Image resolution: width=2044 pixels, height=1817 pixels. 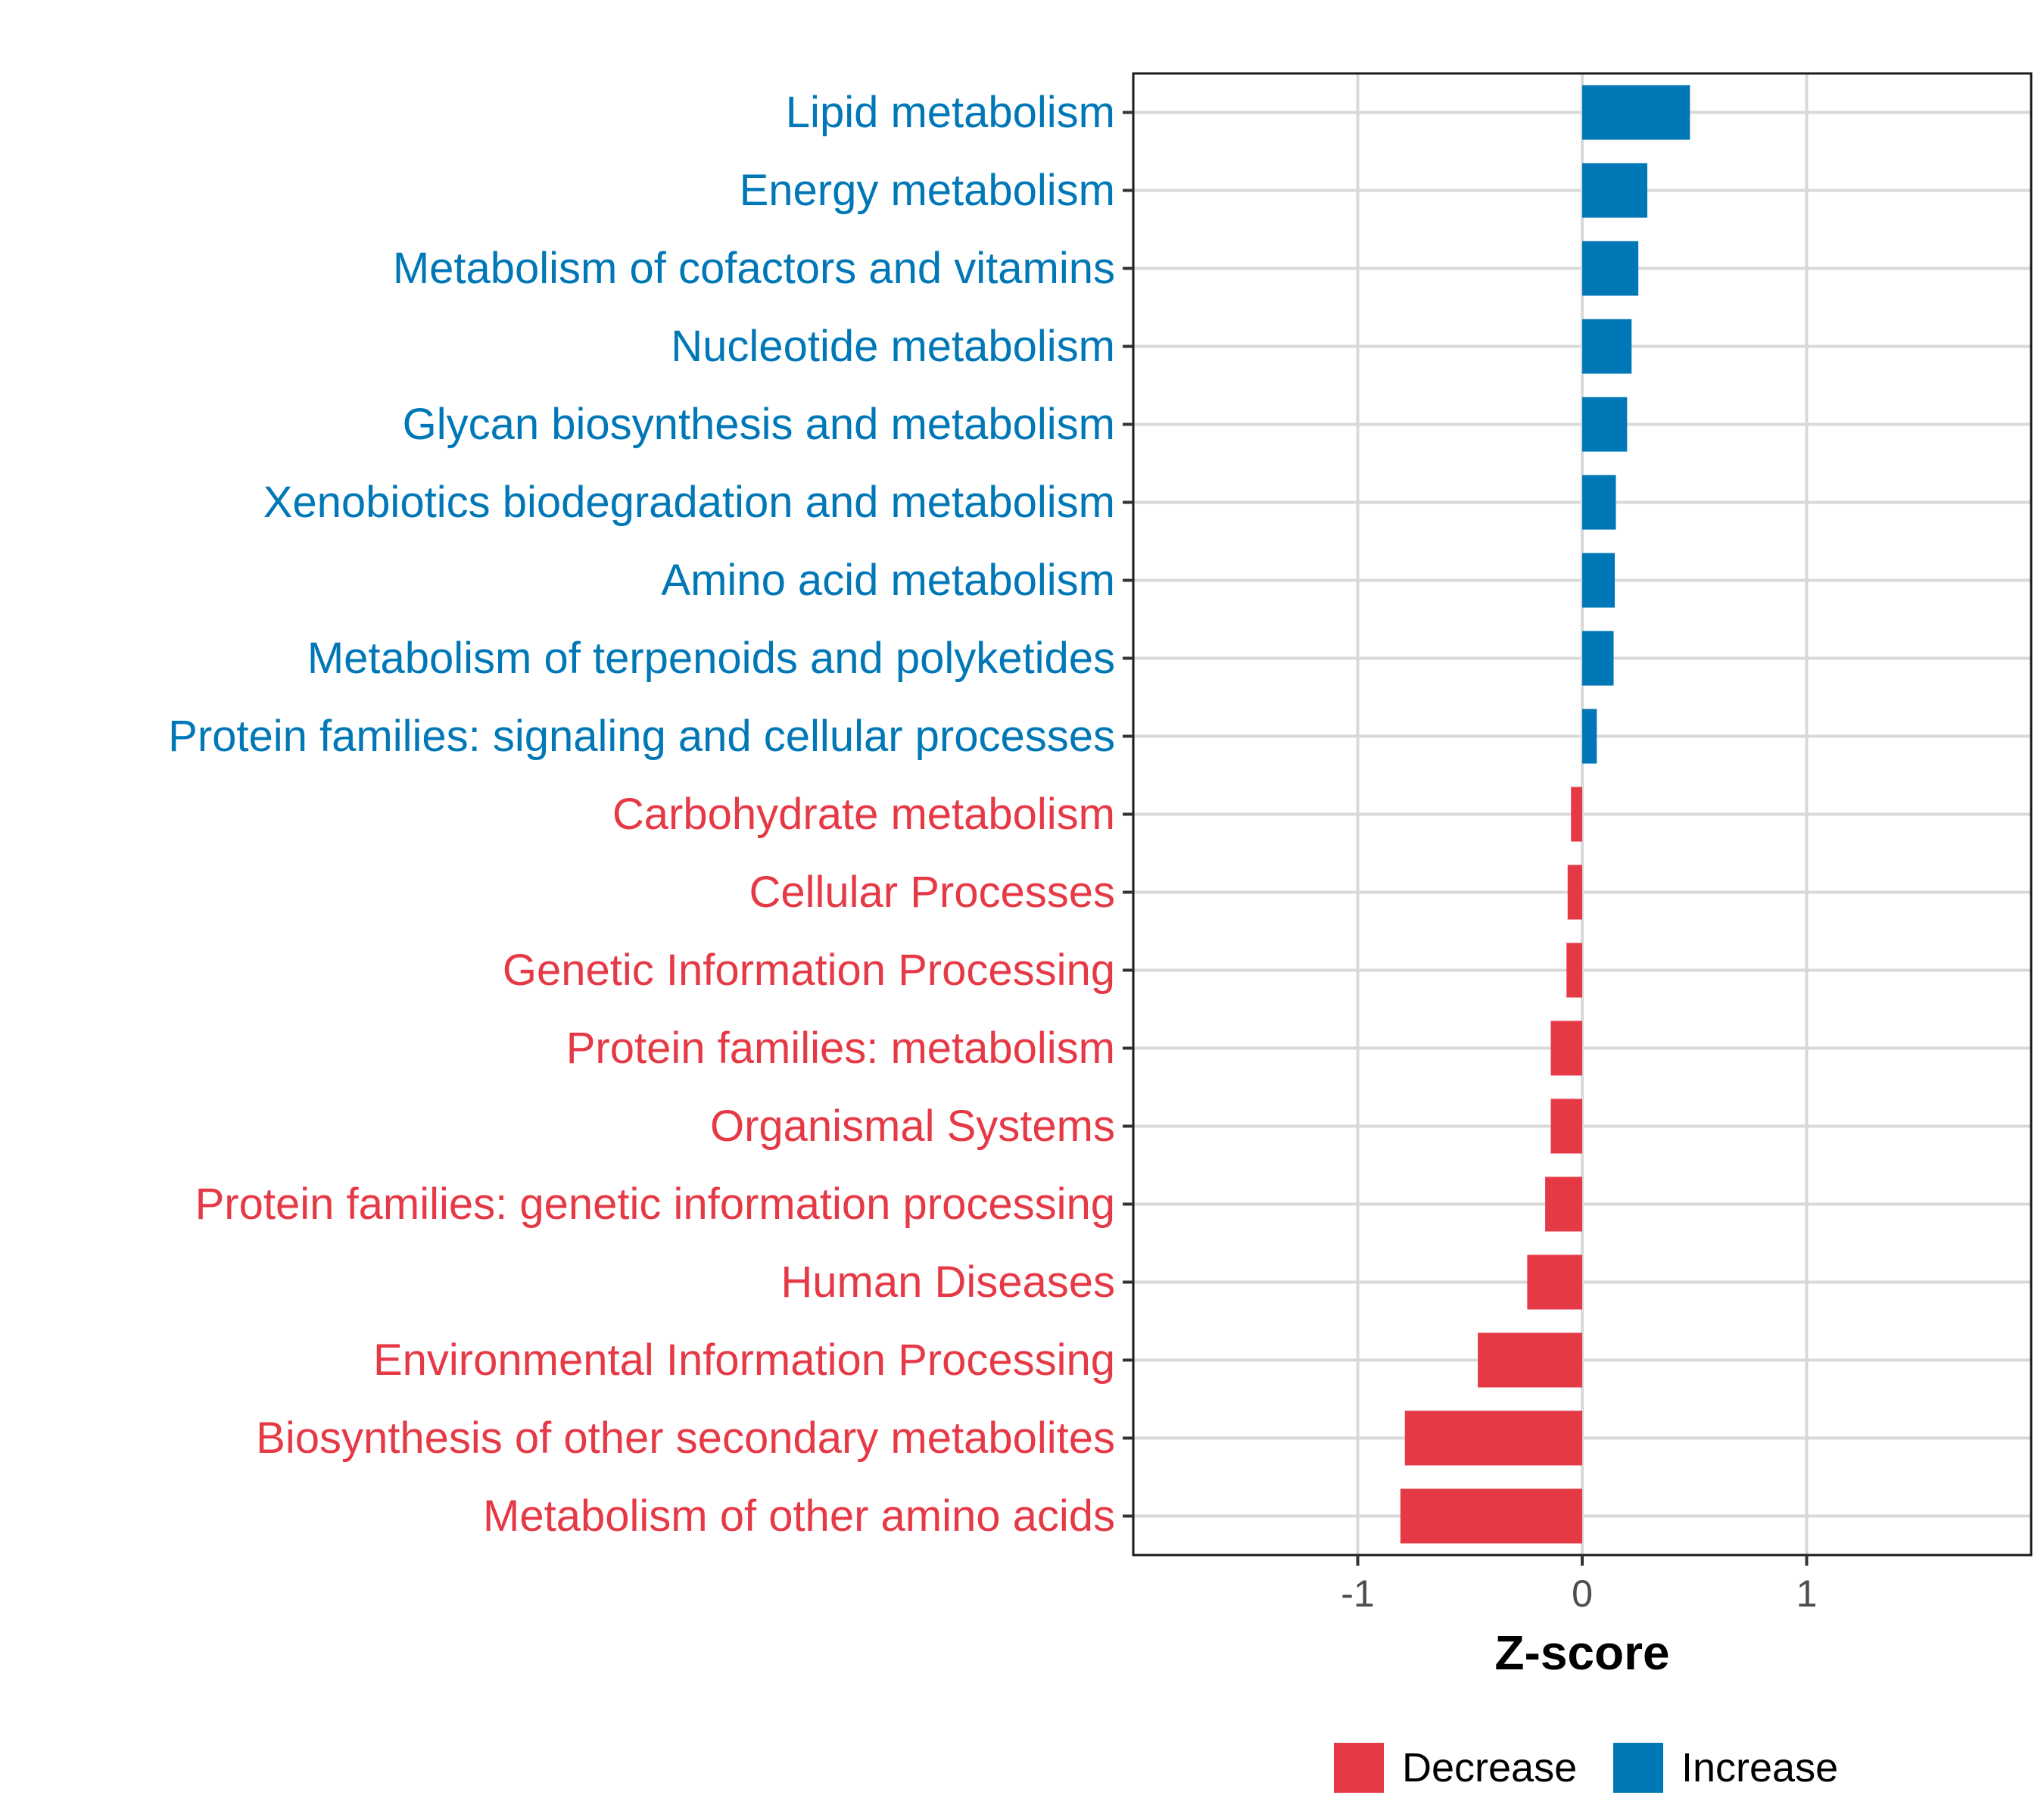 I want to click on x-axis-ticks, so click(x=1582, y=1560).